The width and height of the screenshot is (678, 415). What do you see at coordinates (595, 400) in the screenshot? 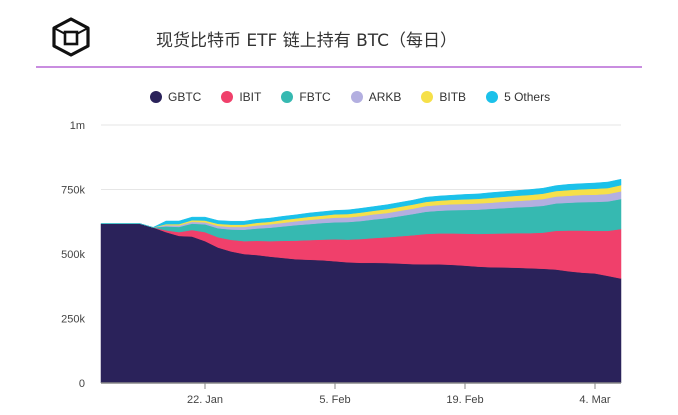
I see `x-tick-label: 4. Mar` at bounding box center [595, 400].